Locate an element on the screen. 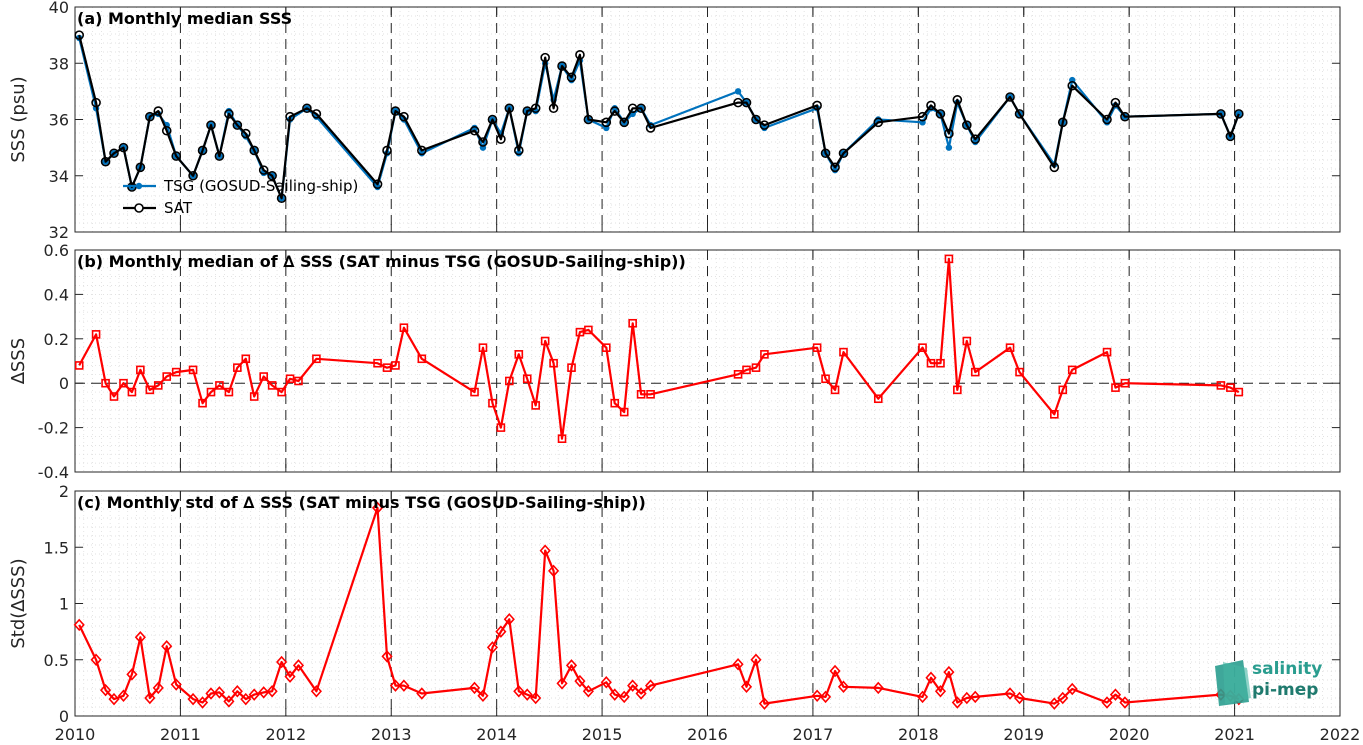  legend-label-tsg: TSG (GOSUD-Sailing-ship) is located at coordinates (260, 186).